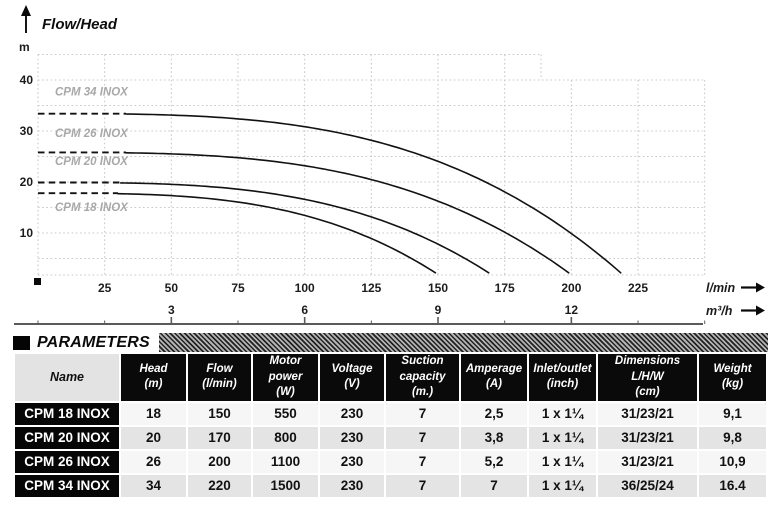 This screenshot has width=781, height=507. I want to click on curve-label-cpm-18-inox: CPM 18 INOX, so click(92, 208).